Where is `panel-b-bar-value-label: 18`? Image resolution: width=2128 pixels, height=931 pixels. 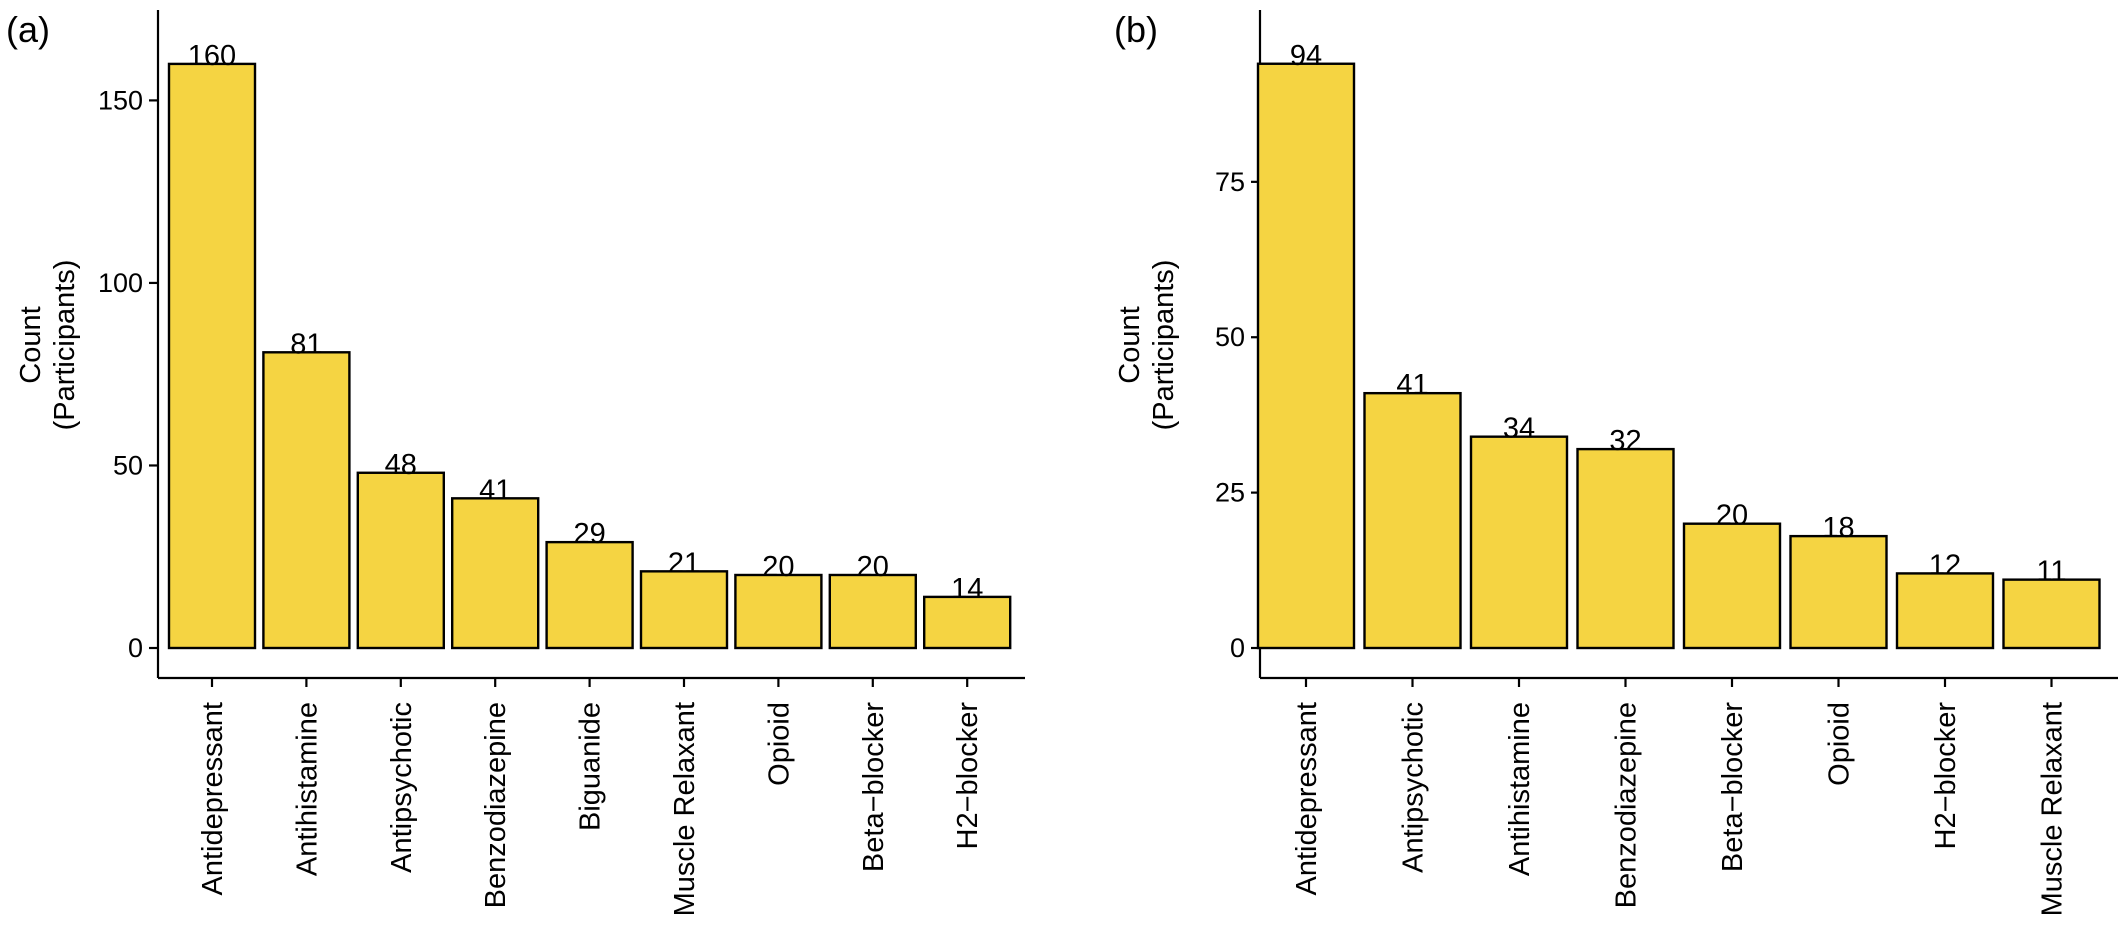
panel-b-bar-value-label: 18 is located at coordinates (1838, 528).